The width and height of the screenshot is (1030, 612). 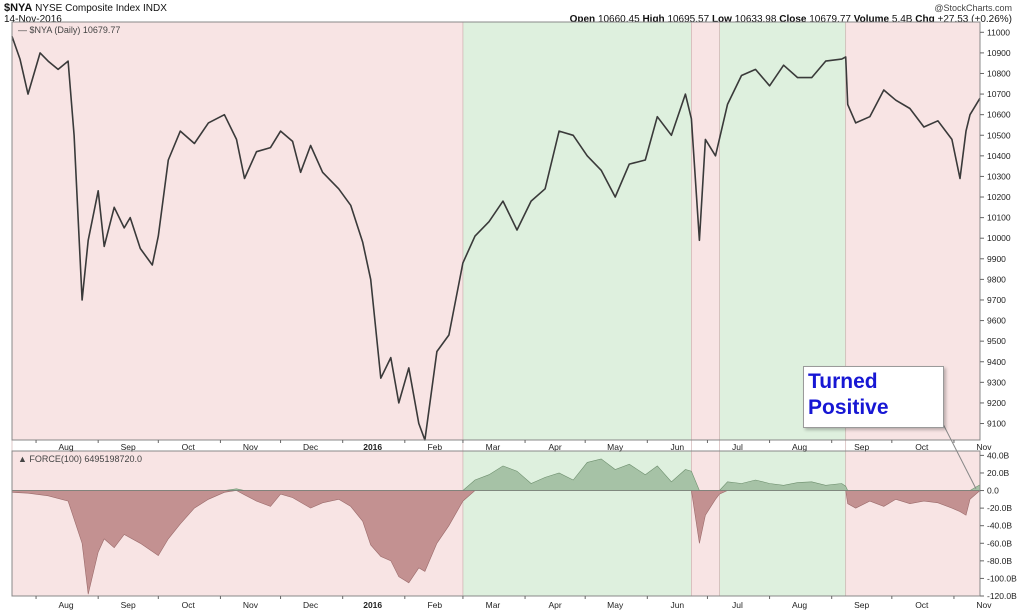 I want to click on close-value: 10679.77, so click(x=830, y=19).